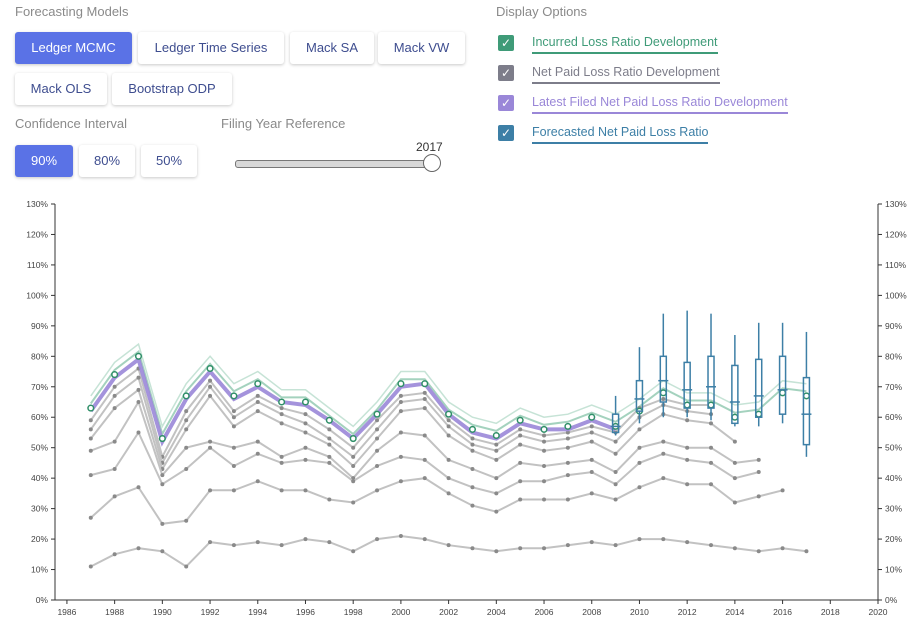 This screenshot has width=920, height=636. I want to click on x-tick-label: 1988, so click(114, 612).